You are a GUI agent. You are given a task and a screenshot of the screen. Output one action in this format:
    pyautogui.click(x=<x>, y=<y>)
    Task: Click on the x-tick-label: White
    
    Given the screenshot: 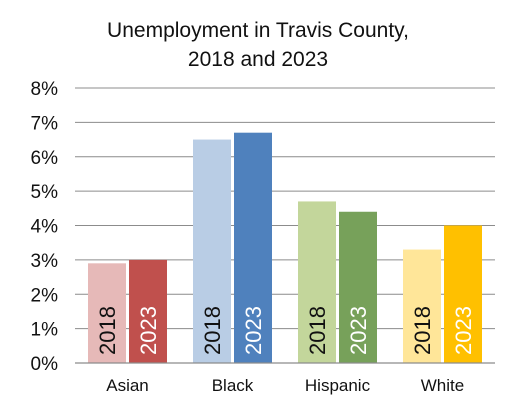 What is the action you would take?
    pyautogui.click(x=442, y=385)
    